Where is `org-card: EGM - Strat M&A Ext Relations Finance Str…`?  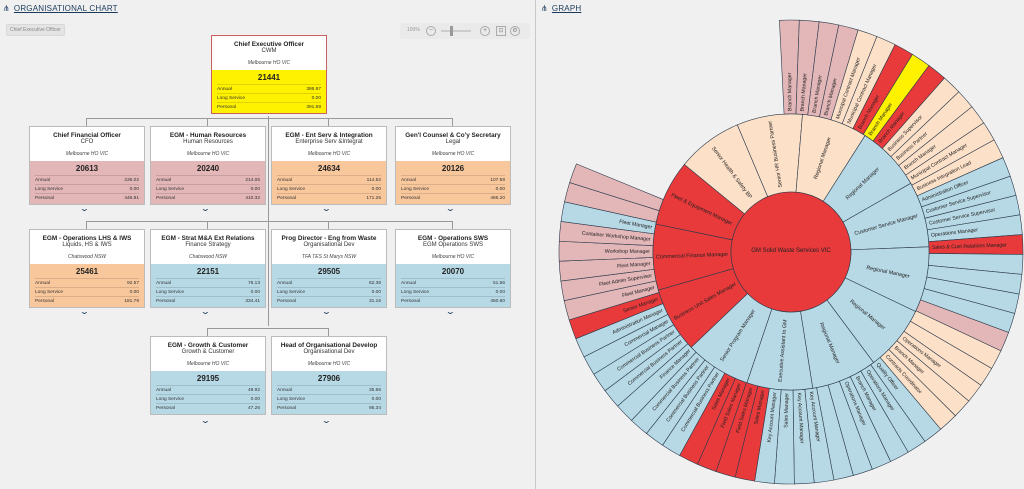
org-card: EGM - Strat M&A Ext Relations Finance Str… is located at coordinates (208, 268).